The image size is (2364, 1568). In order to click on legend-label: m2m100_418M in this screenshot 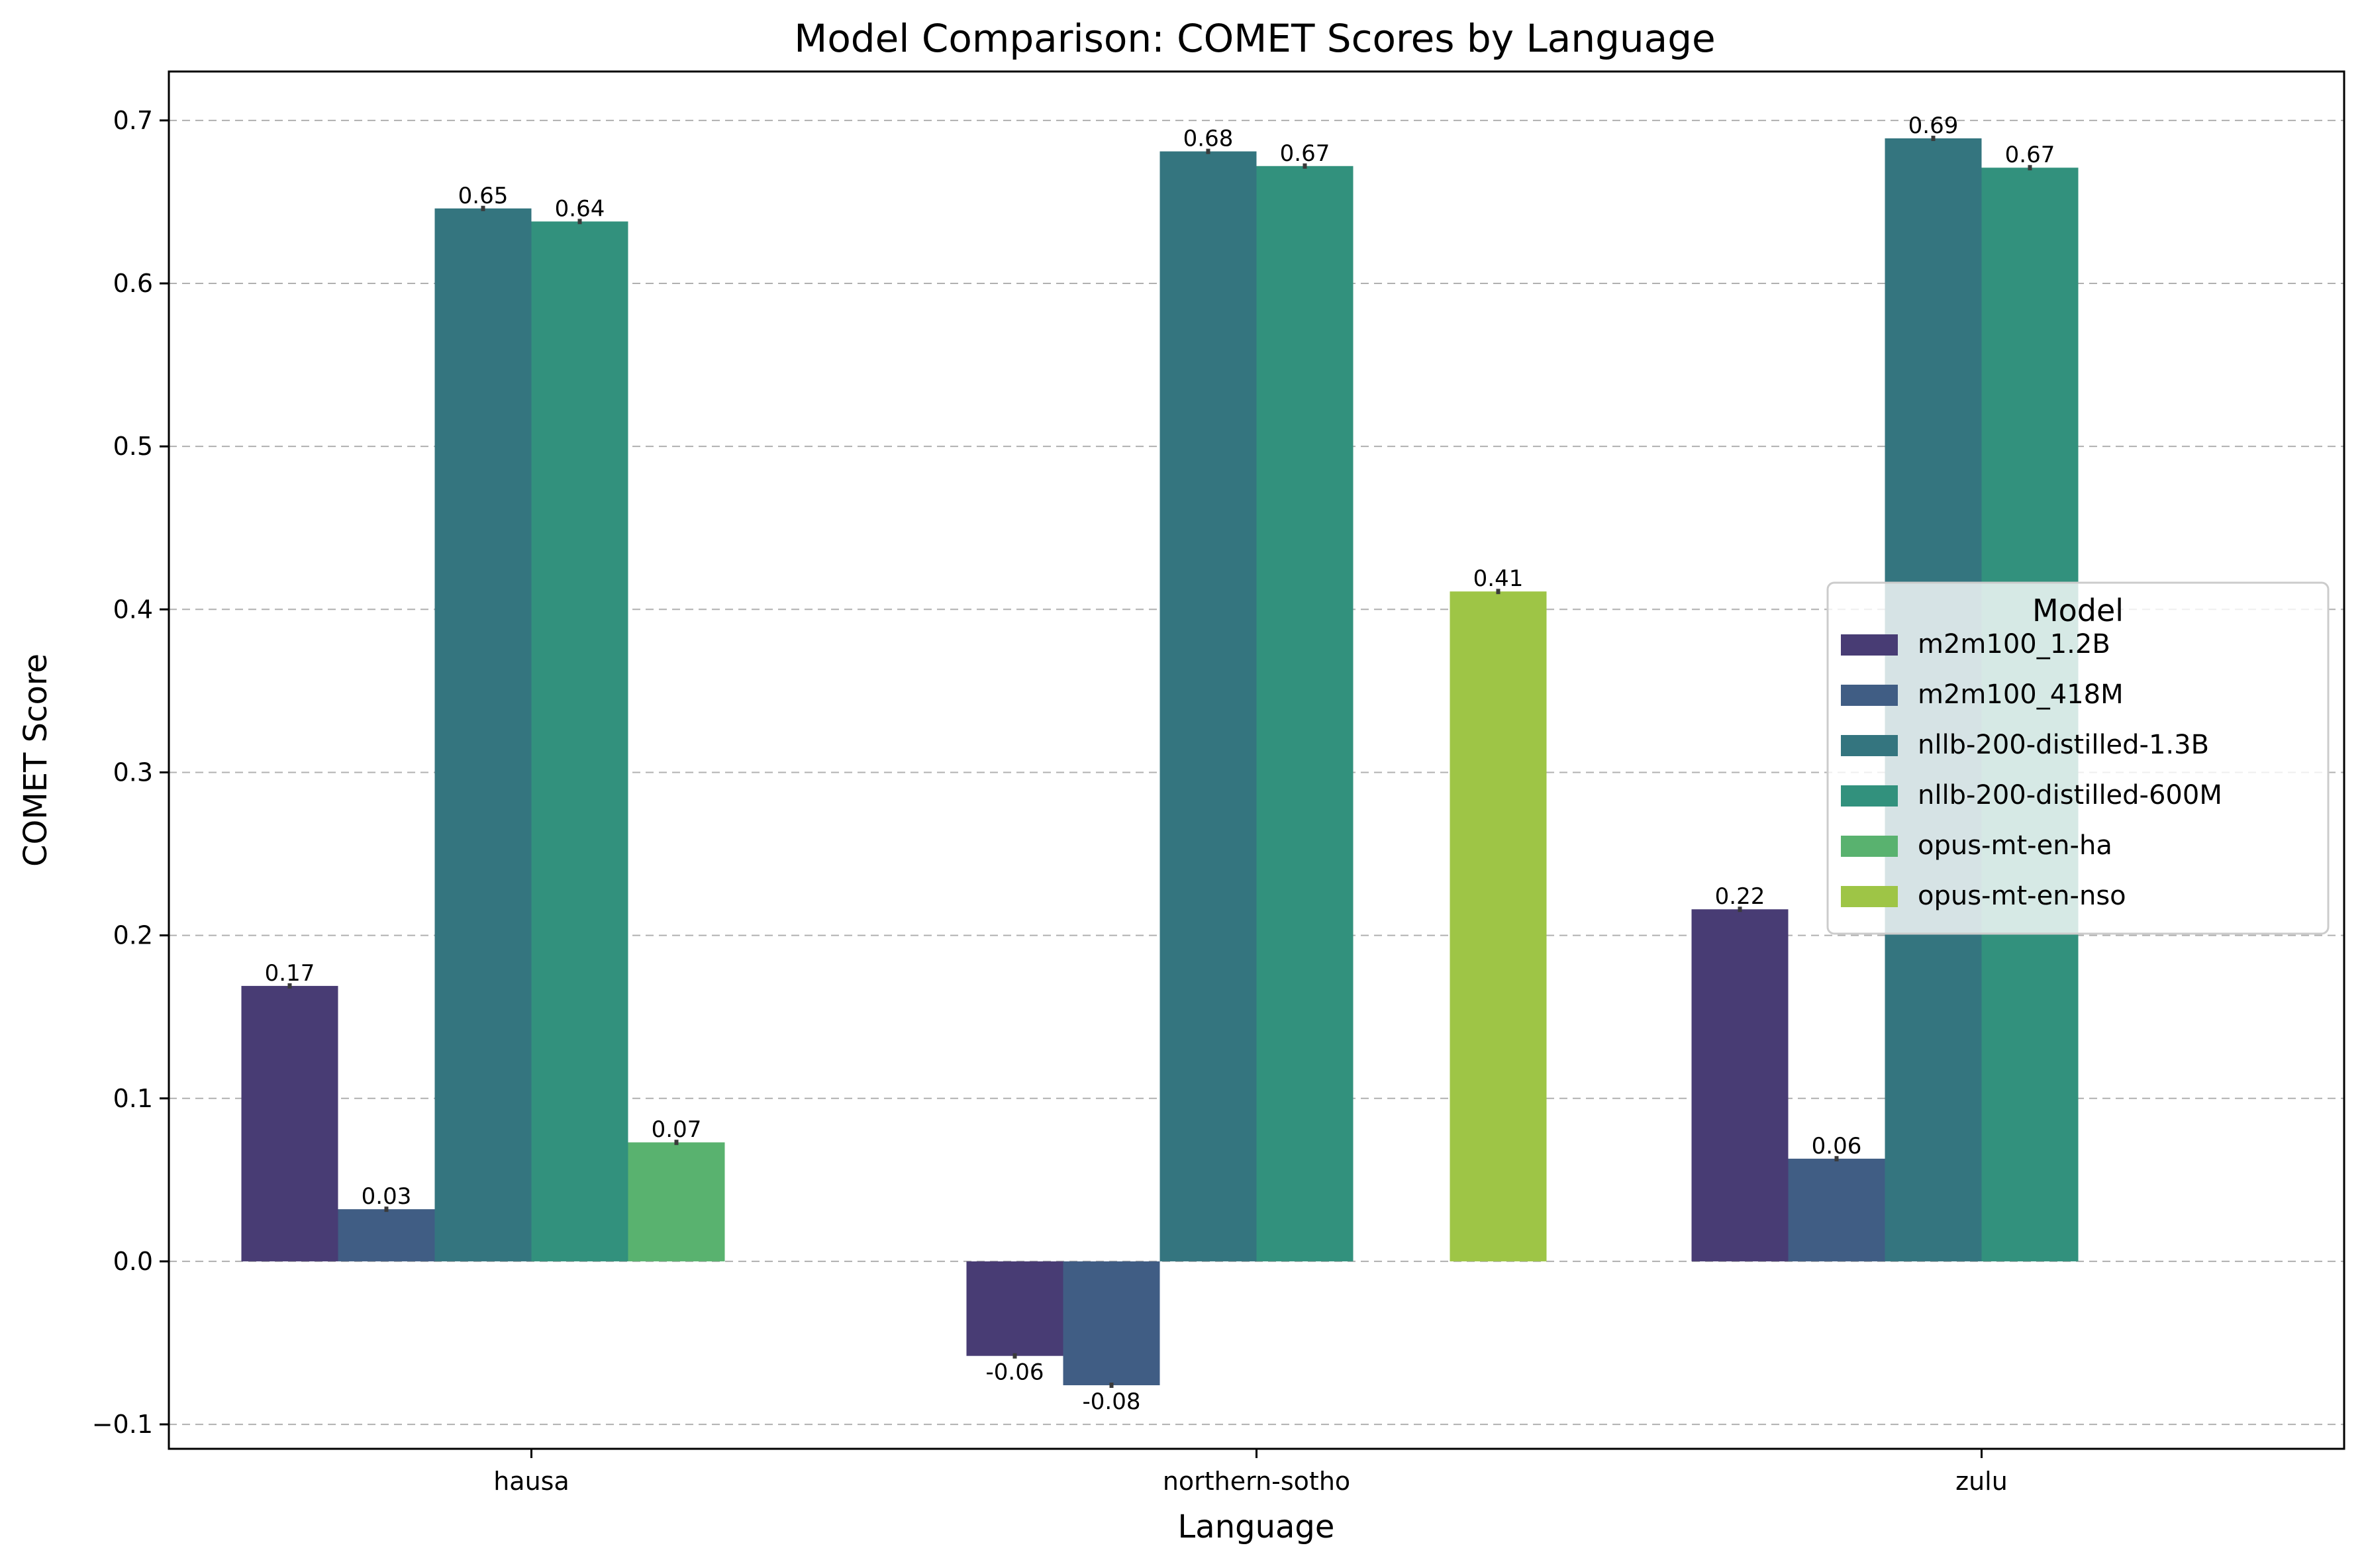, I will do `click(2021, 694)`.